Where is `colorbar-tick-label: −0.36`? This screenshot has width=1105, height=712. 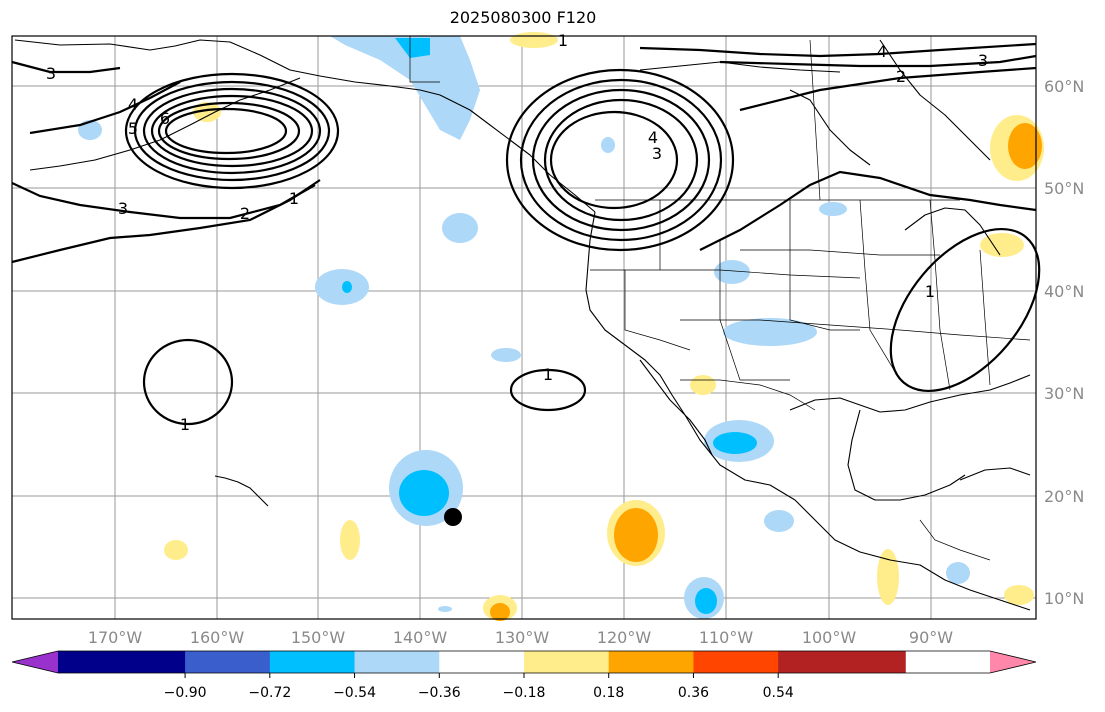 colorbar-tick-label: −0.36 is located at coordinates (439, 693).